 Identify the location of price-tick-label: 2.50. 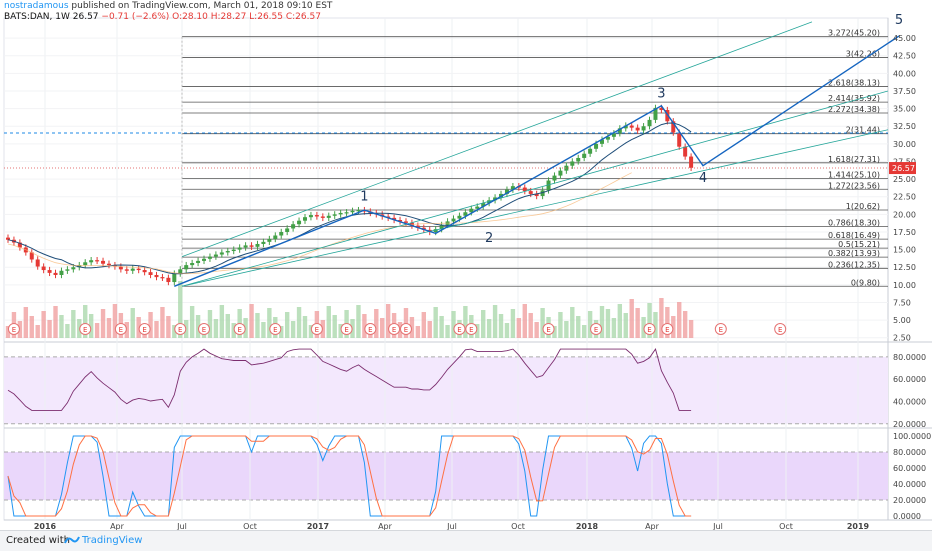
(902, 338).